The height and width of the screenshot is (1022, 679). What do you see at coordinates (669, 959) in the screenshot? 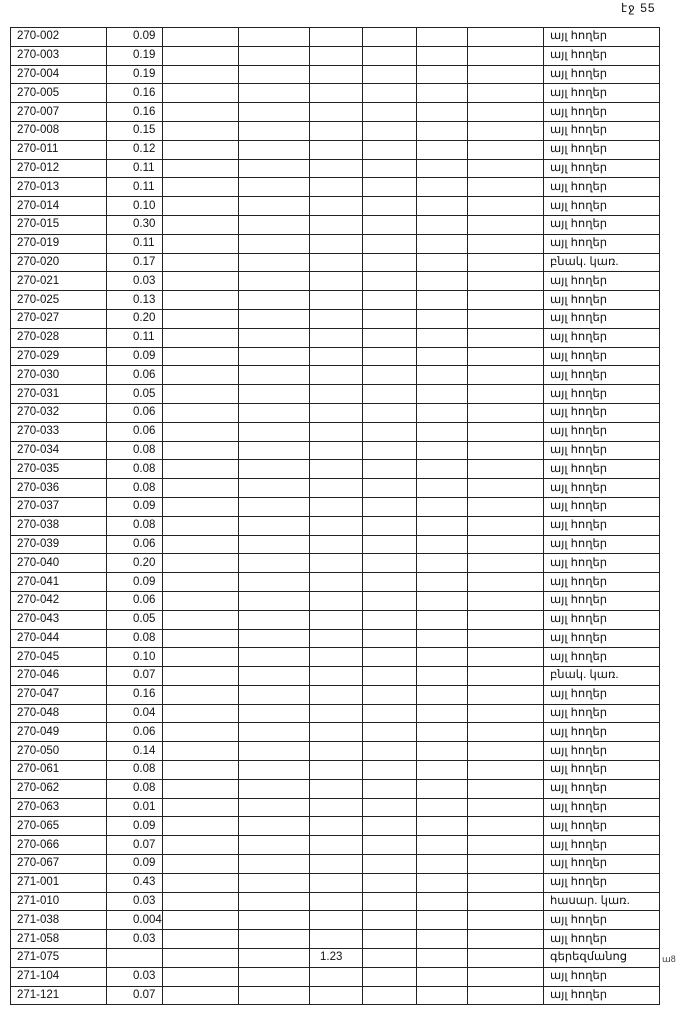
I see `margin-mark: ա8` at bounding box center [669, 959].